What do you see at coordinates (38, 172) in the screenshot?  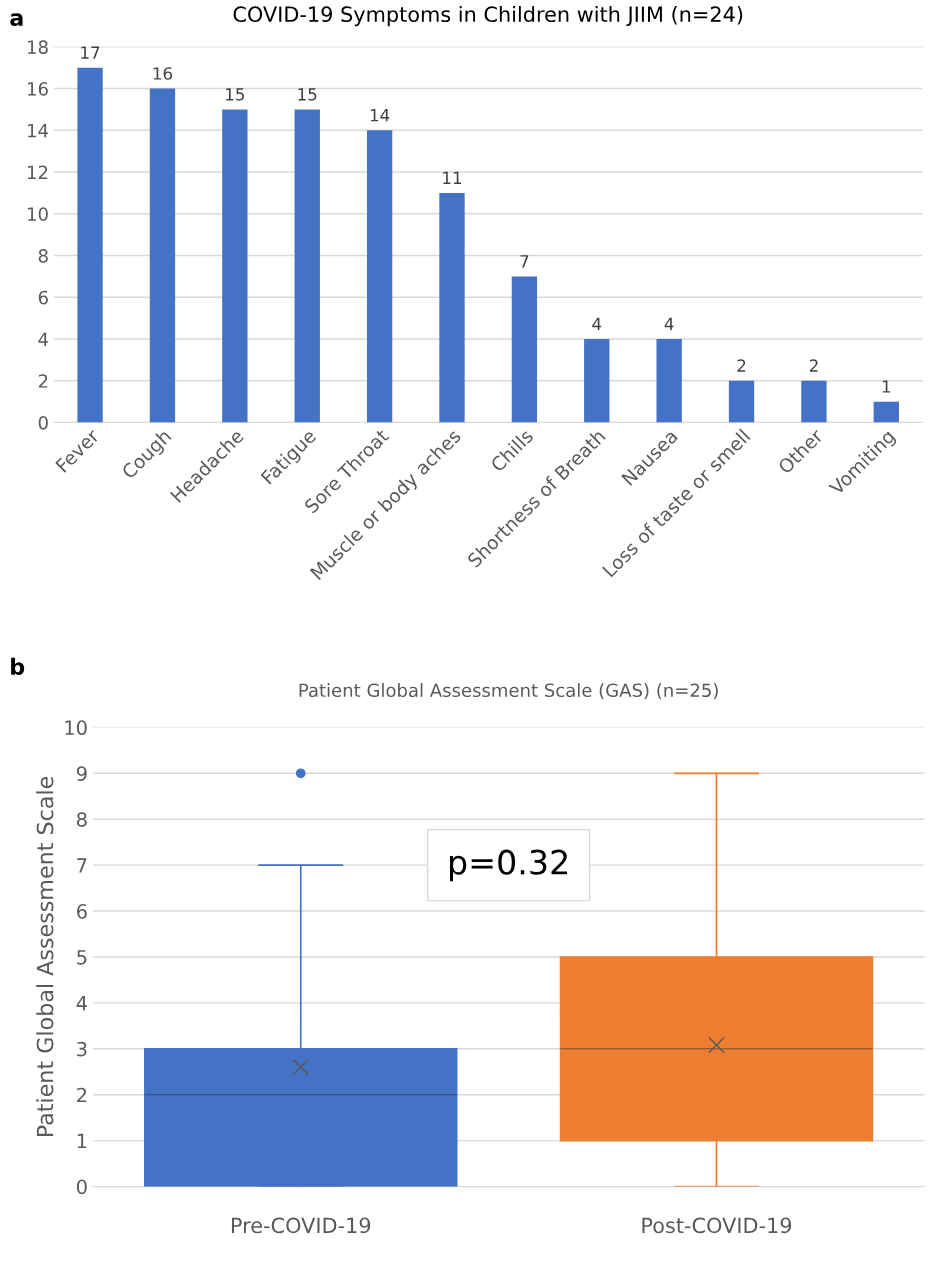 I see `y-tick-label: 12` at bounding box center [38, 172].